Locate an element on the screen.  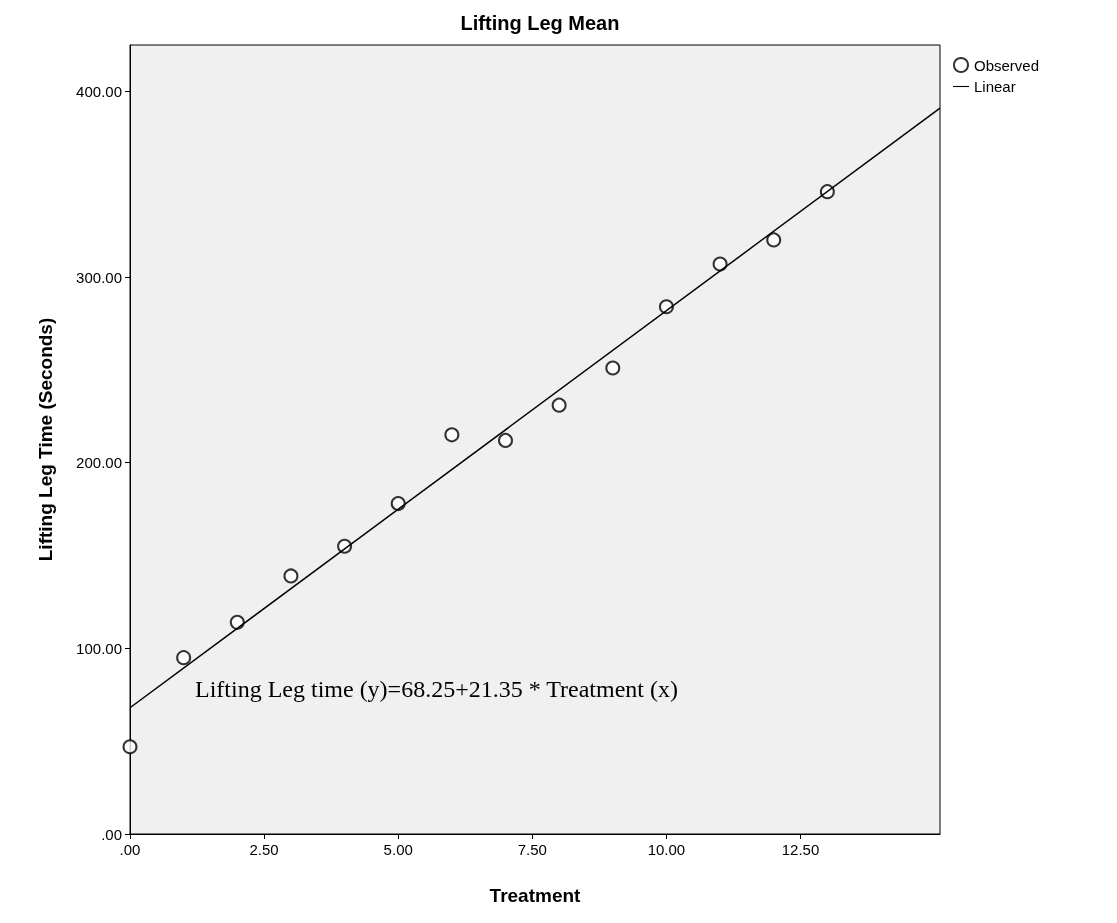
y-tick-label: 300.00 is located at coordinates (99, 277).